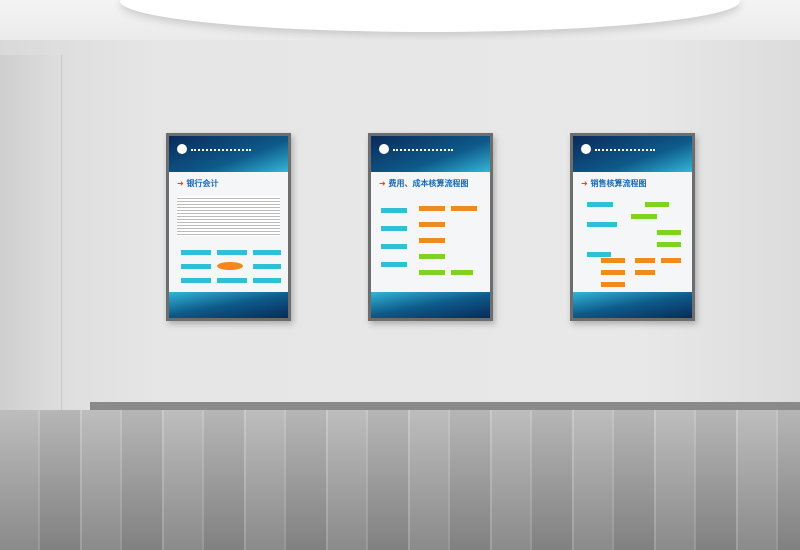 The height and width of the screenshot is (550, 800). I want to click on poster-sales-flow: 销售核算流程图, so click(632, 227).